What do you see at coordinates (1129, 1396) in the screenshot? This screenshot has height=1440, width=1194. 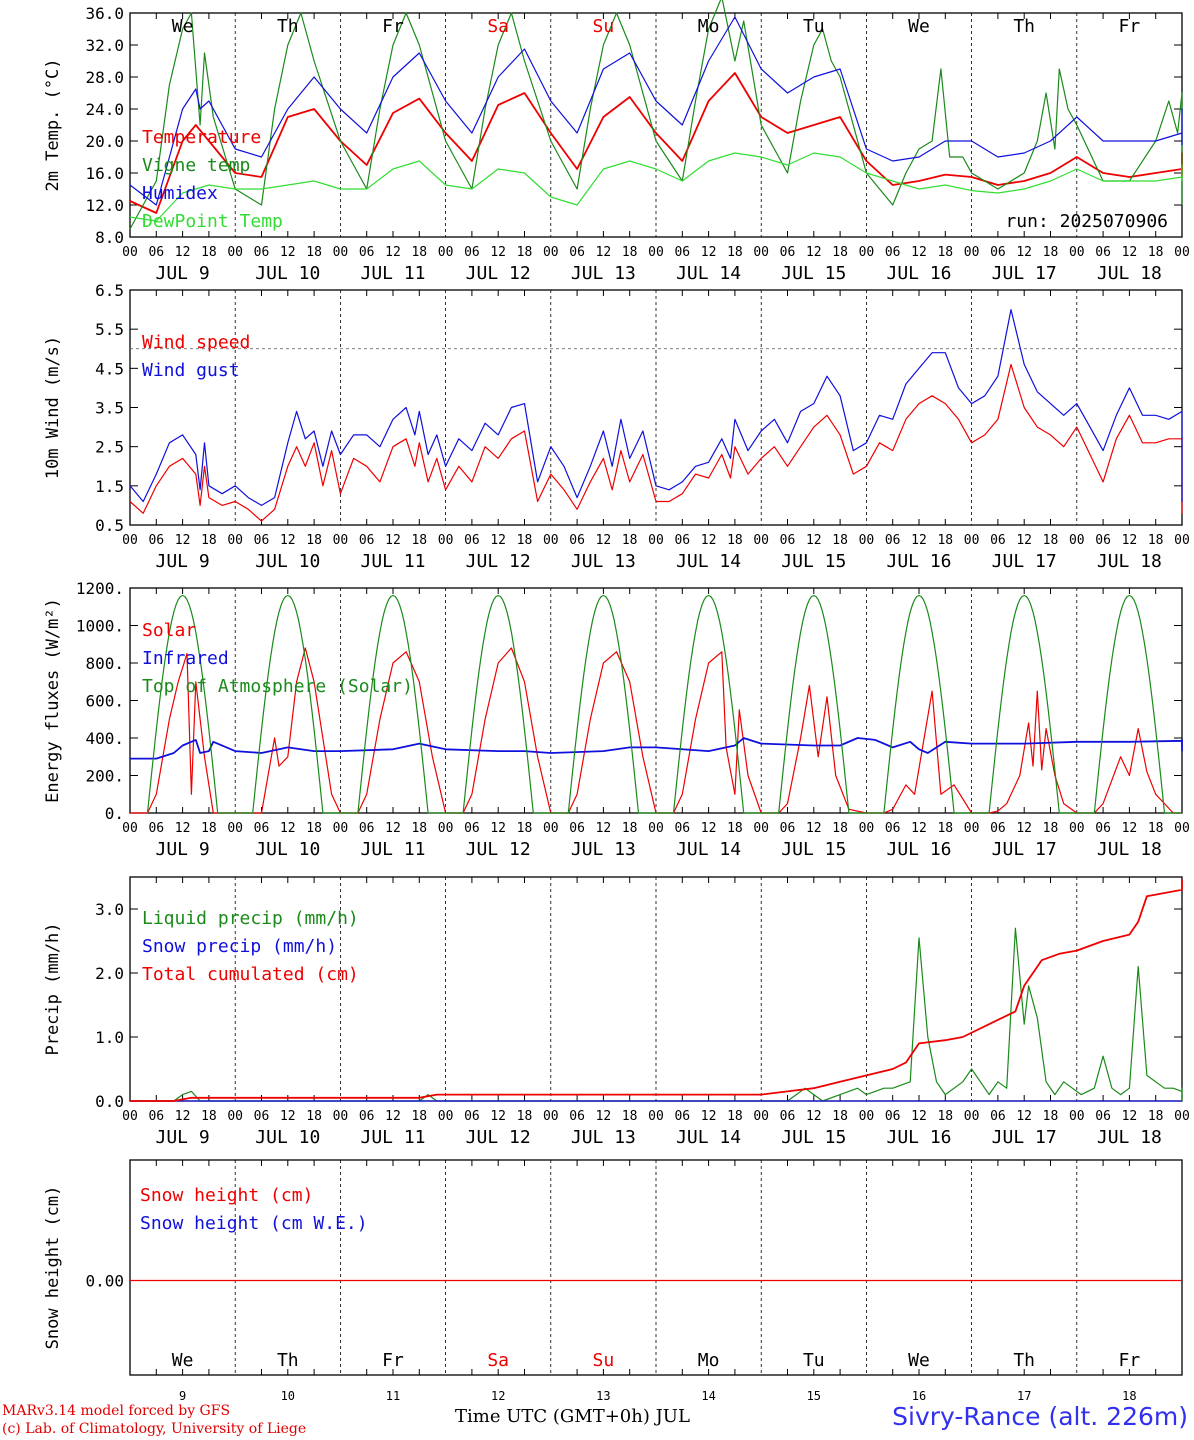 I see `day-number-label: 18` at bounding box center [1129, 1396].